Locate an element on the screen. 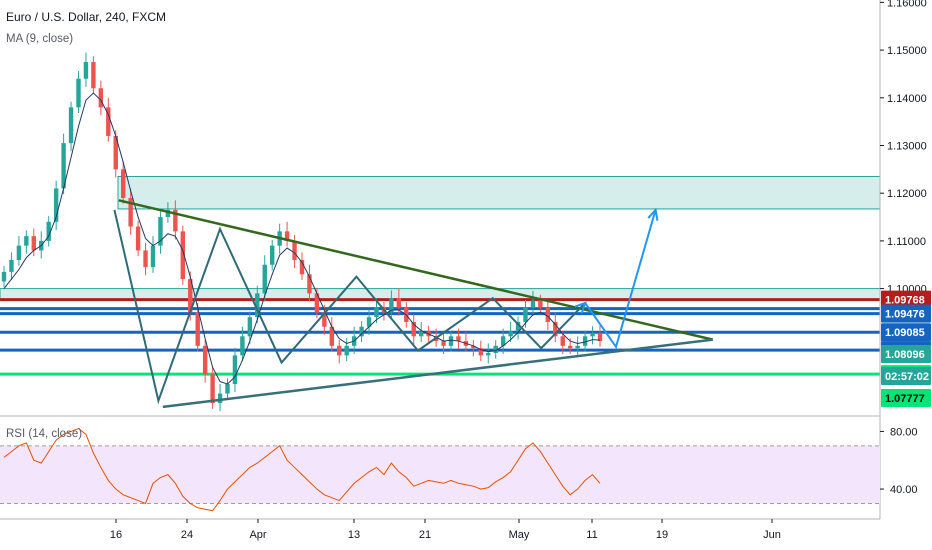  time-tick-label: Apr is located at coordinates (257, 535).